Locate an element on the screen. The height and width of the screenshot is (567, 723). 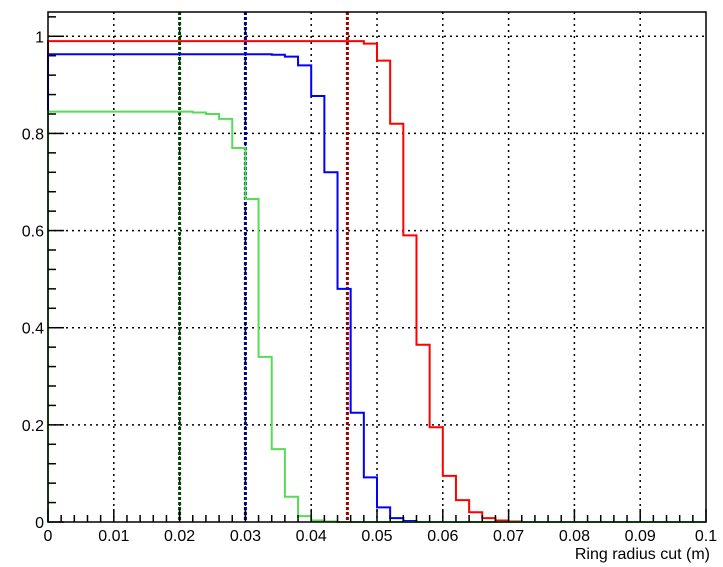
x-tick-label: 0.01 is located at coordinates (113, 536).